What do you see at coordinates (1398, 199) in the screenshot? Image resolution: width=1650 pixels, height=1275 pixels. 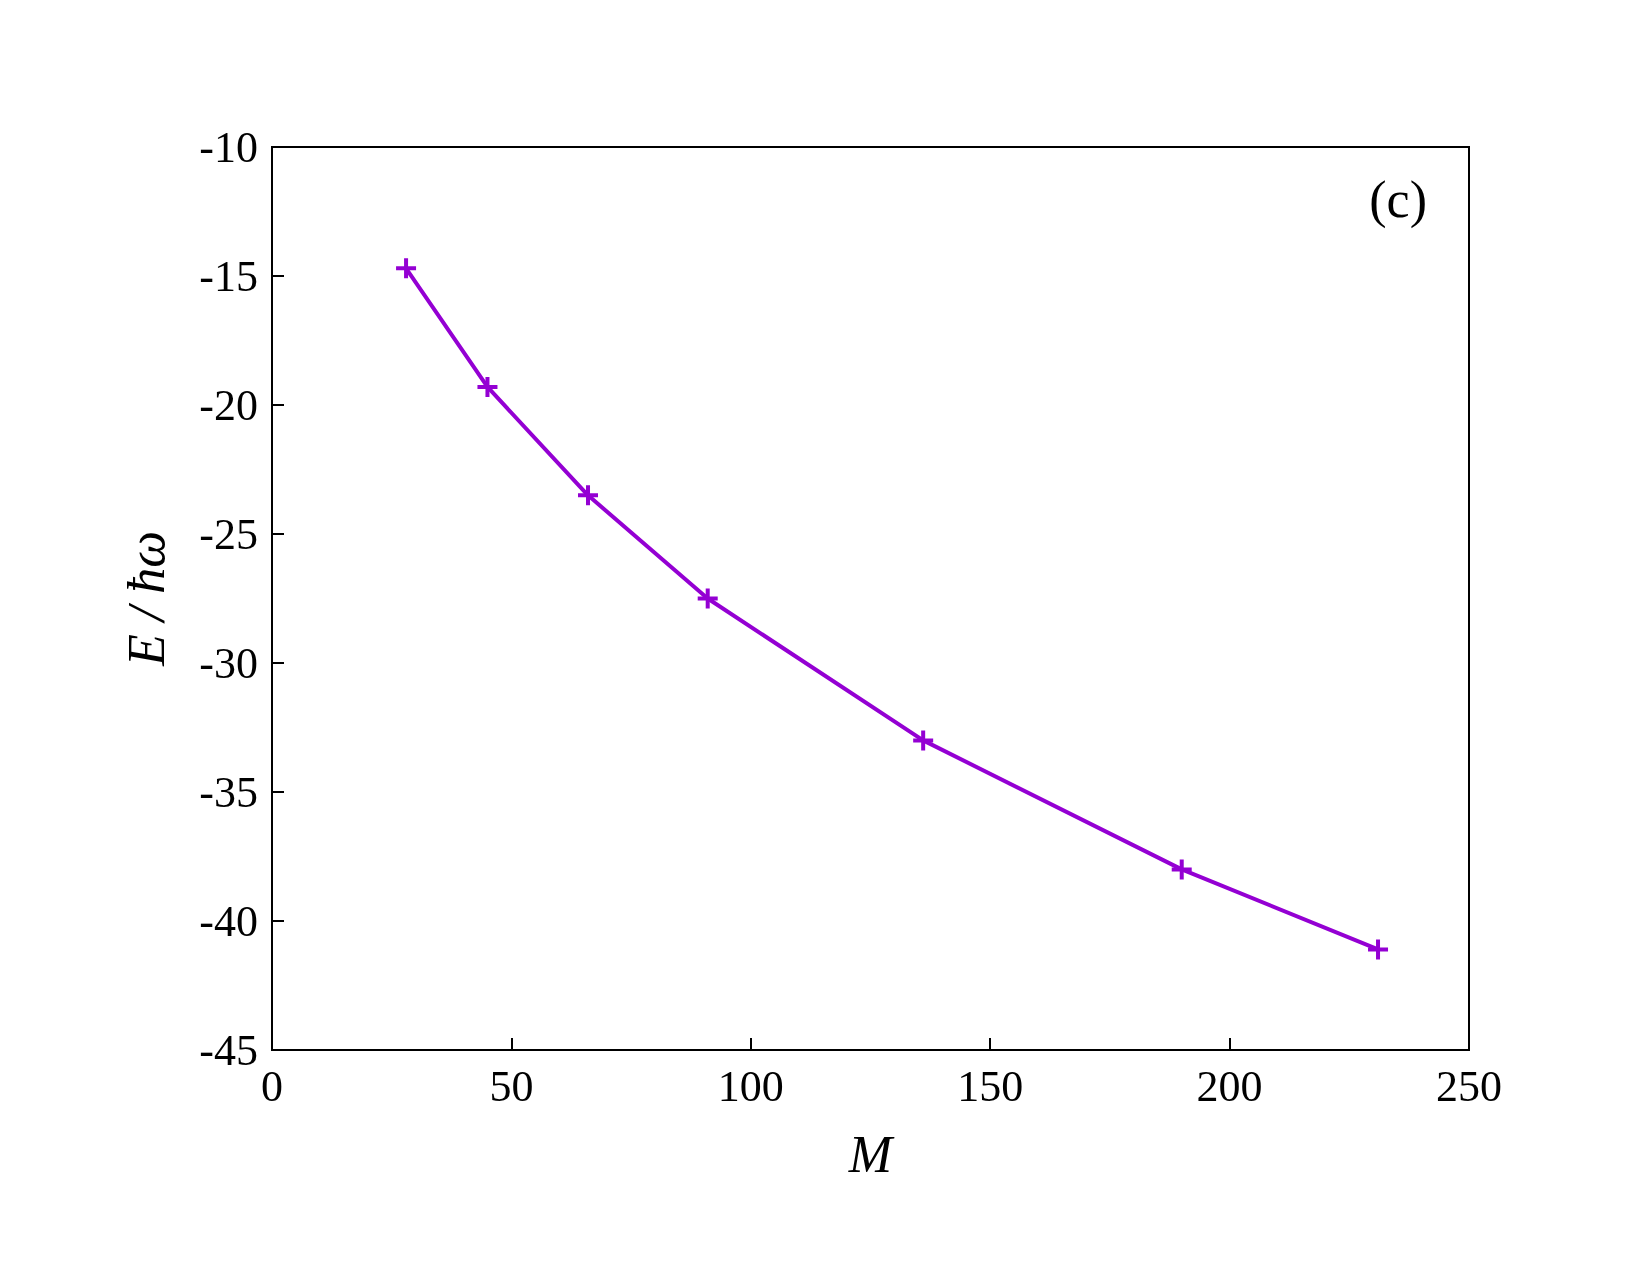 I see `annotation: (c)` at bounding box center [1398, 199].